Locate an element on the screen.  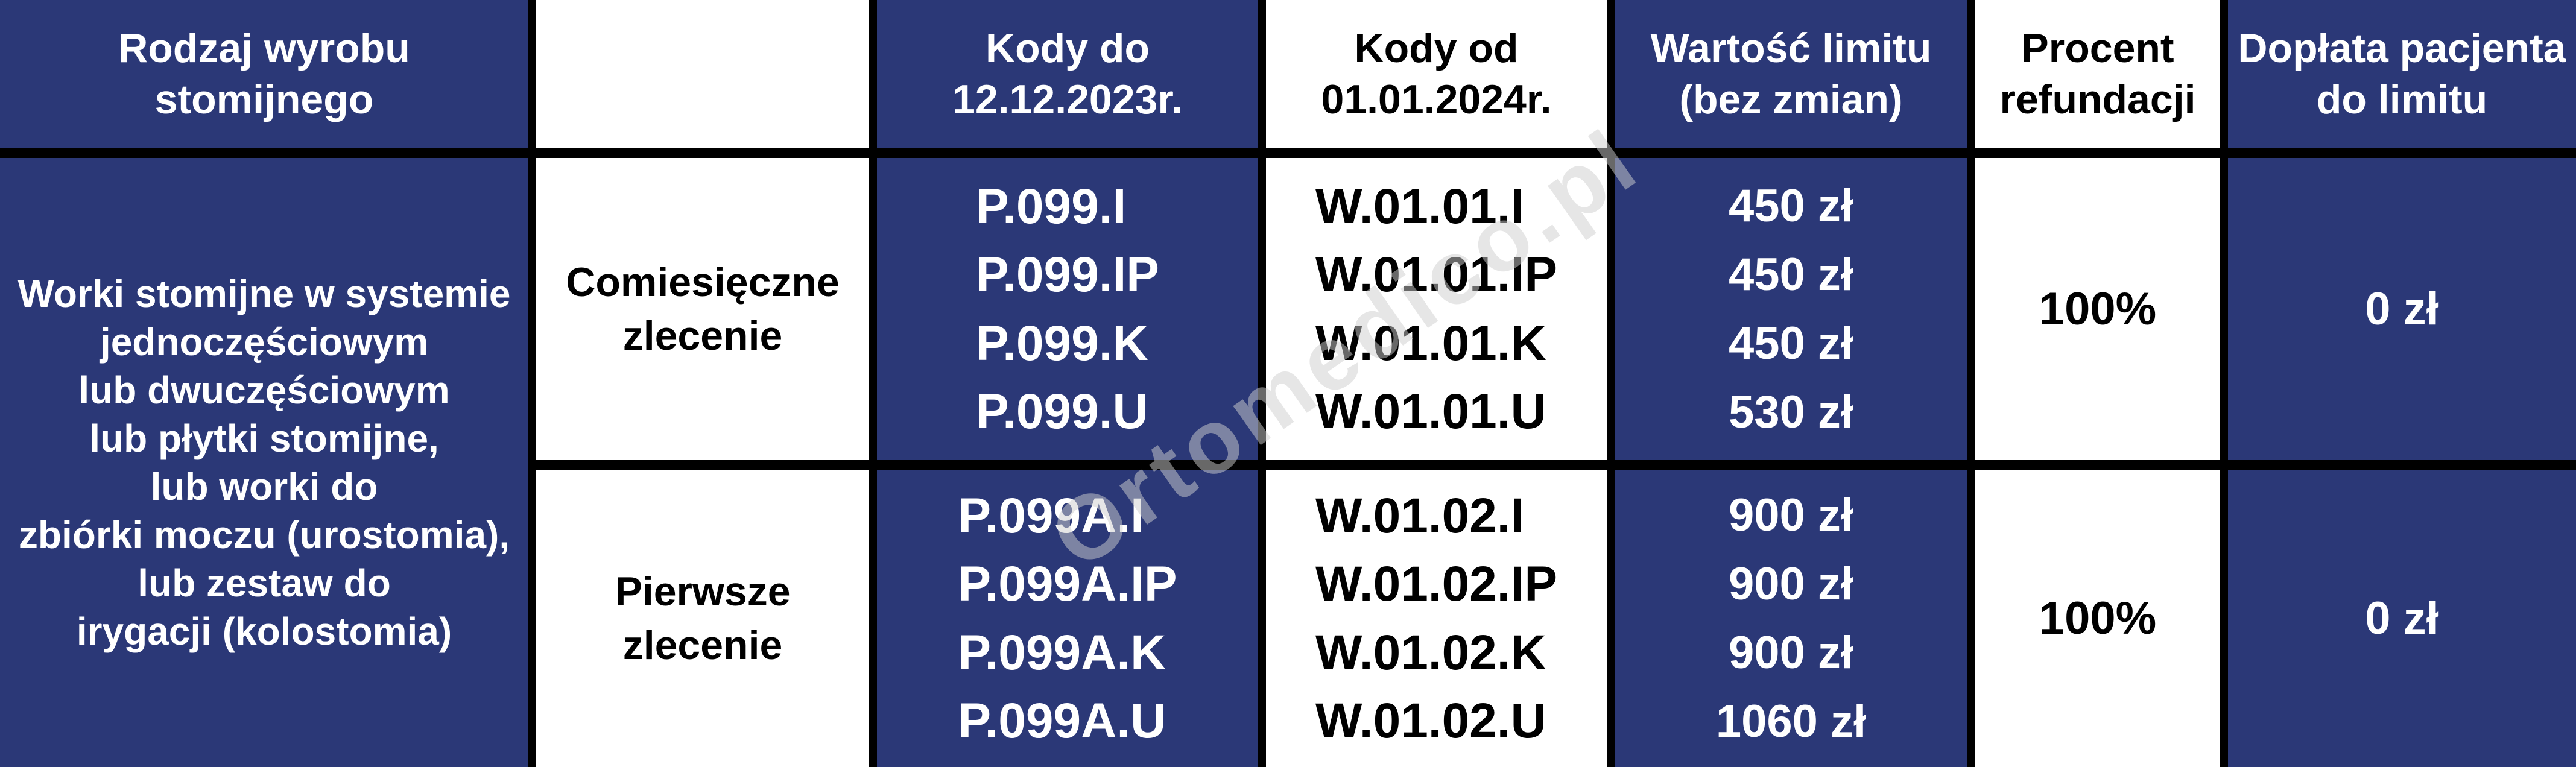
header-blank is located at coordinates (702, 74).